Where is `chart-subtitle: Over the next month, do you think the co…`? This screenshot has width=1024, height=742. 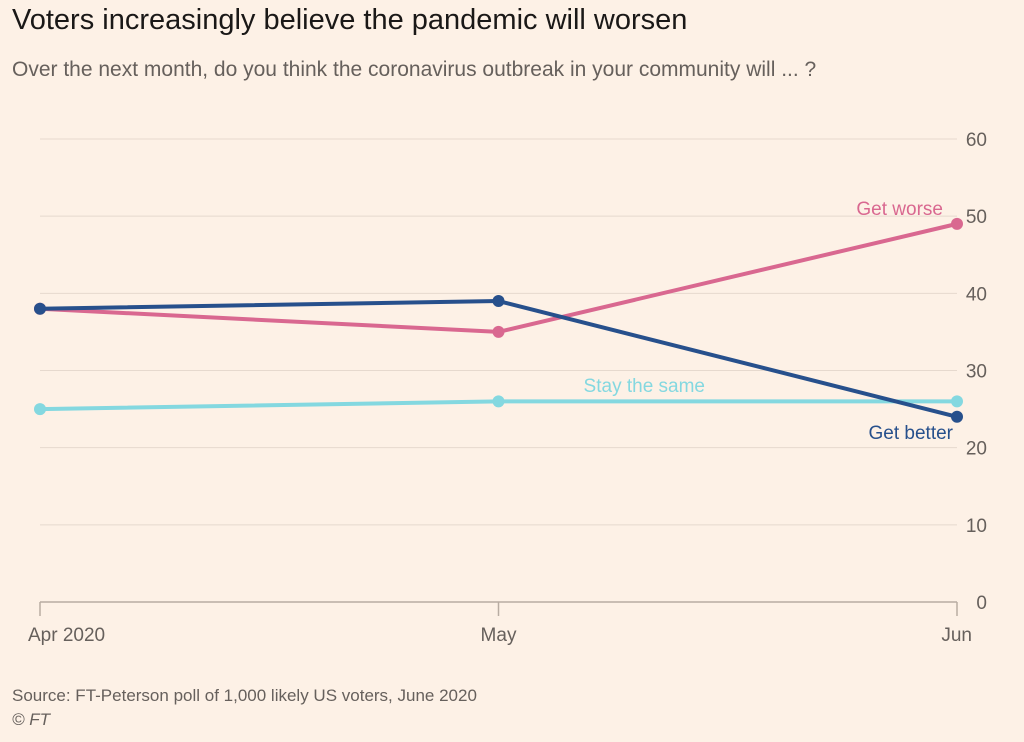
chart-subtitle: Over the next month, do you think the co… is located at coordinates (414, 69).